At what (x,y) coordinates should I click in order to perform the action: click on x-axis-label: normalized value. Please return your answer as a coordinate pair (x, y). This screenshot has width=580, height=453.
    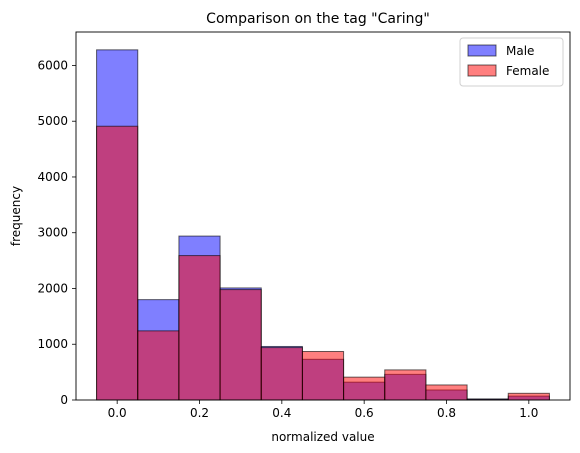
    Looking at the image, I should click on (322, 437).